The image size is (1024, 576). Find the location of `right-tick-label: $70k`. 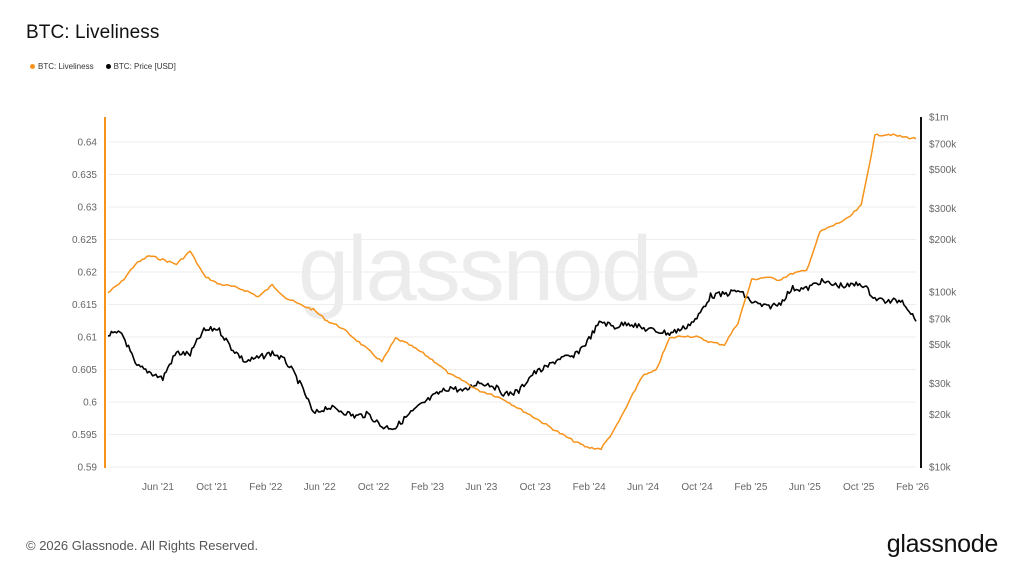

right-tick-label: $70k is located at coordinates (940, 320).